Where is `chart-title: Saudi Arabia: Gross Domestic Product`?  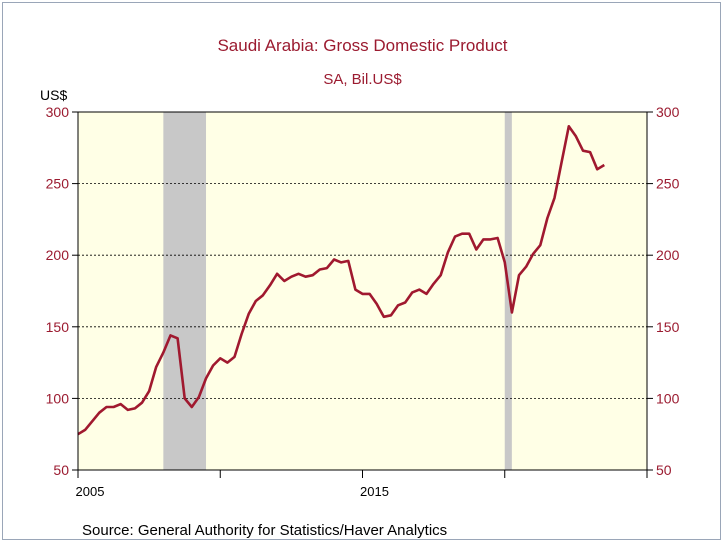 chart-title: Saudi Arabia: Gross Domestic Product is located at coordinates (362, 45).